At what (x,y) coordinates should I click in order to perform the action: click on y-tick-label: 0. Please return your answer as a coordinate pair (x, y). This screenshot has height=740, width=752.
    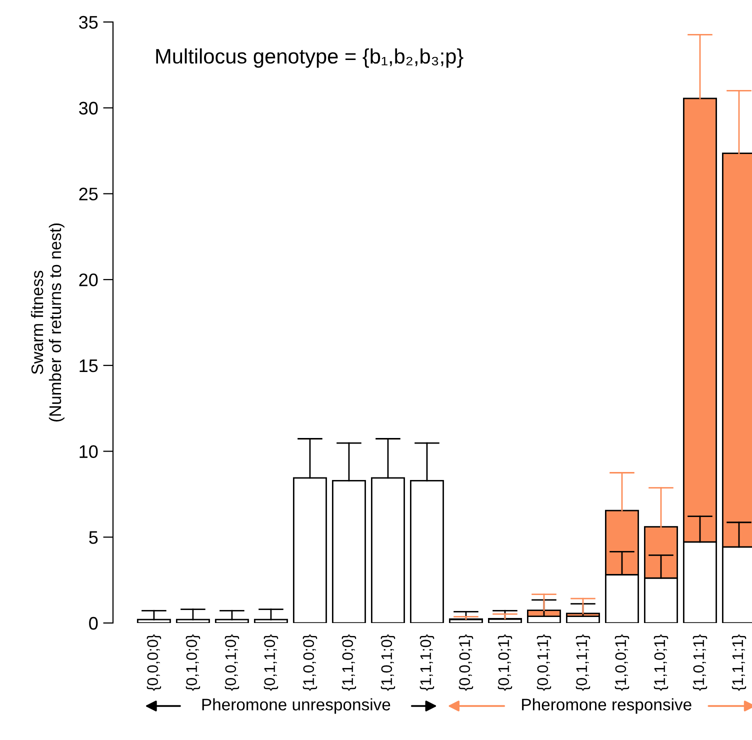
    Looking at the image, I should click on (93, 623).